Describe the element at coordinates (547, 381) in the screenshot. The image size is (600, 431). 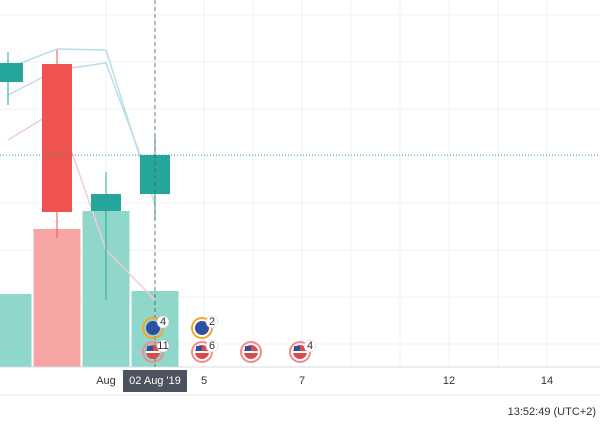
I see `x-tick-label: 14` at that location.